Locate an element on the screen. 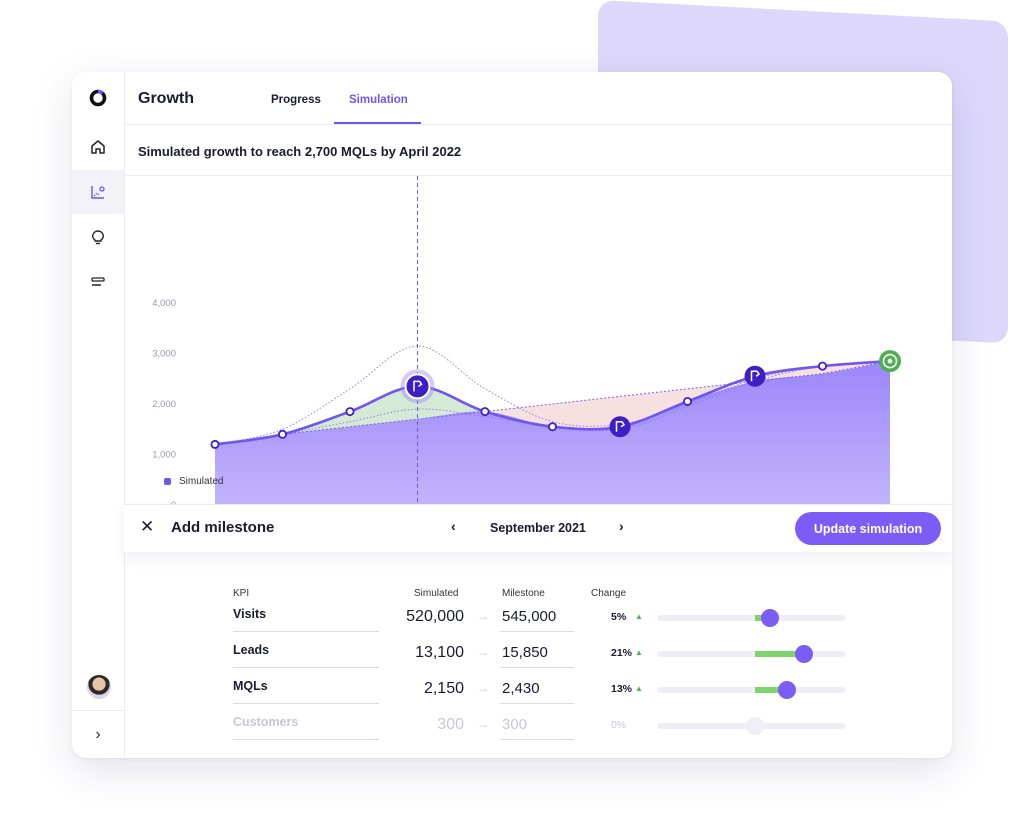 The image size is (1024, 830). kpi-header: KPI is located at coordinates (241, 593).